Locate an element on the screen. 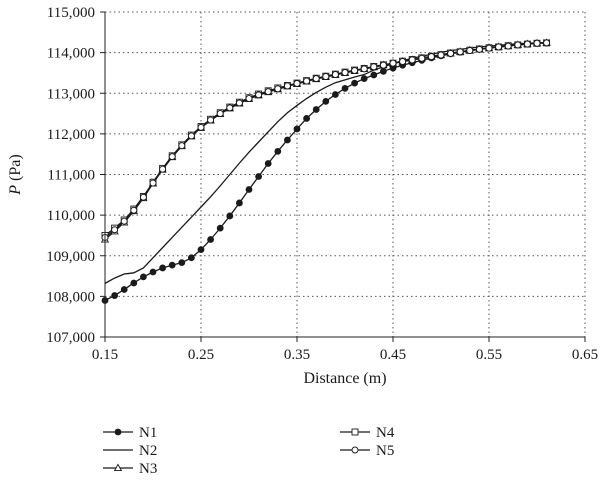 The height and width of the screenshot is (481, 600). x-axis-title: Distance (m) is located at coordinates (344, 378).